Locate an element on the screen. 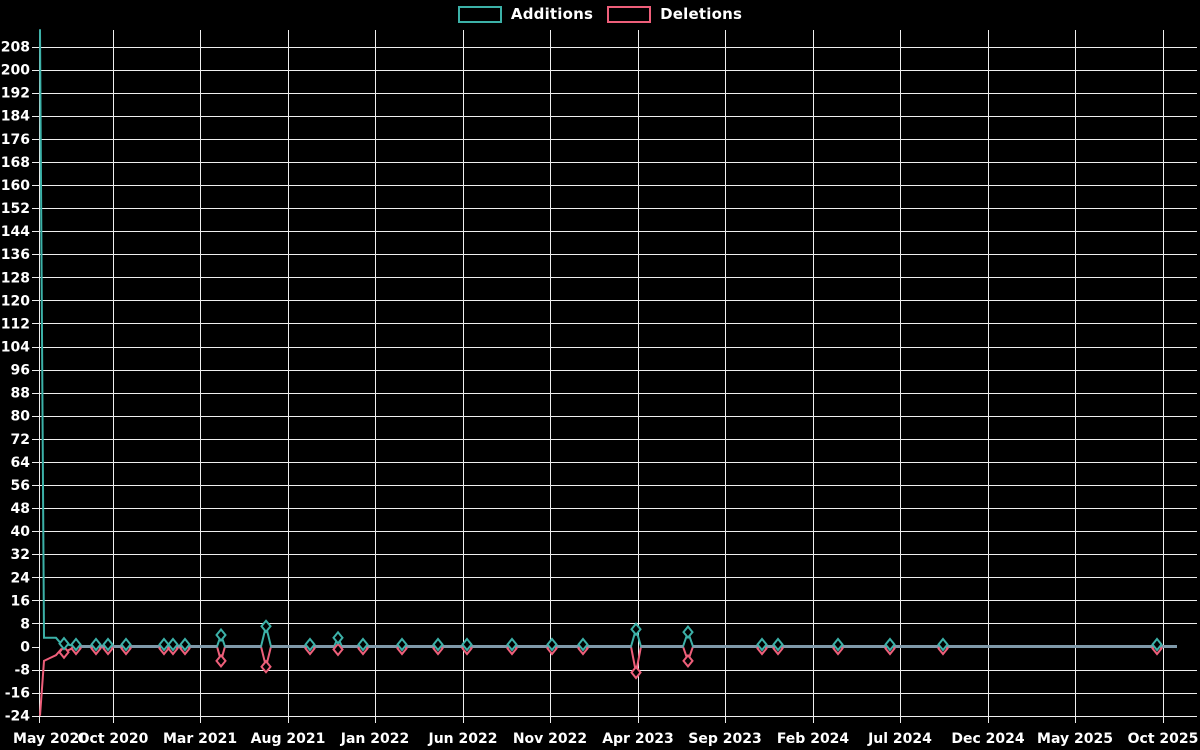 This screenshot has height=750, width=1200. y-tick-label: 88 is located at coordinates (20, 394).